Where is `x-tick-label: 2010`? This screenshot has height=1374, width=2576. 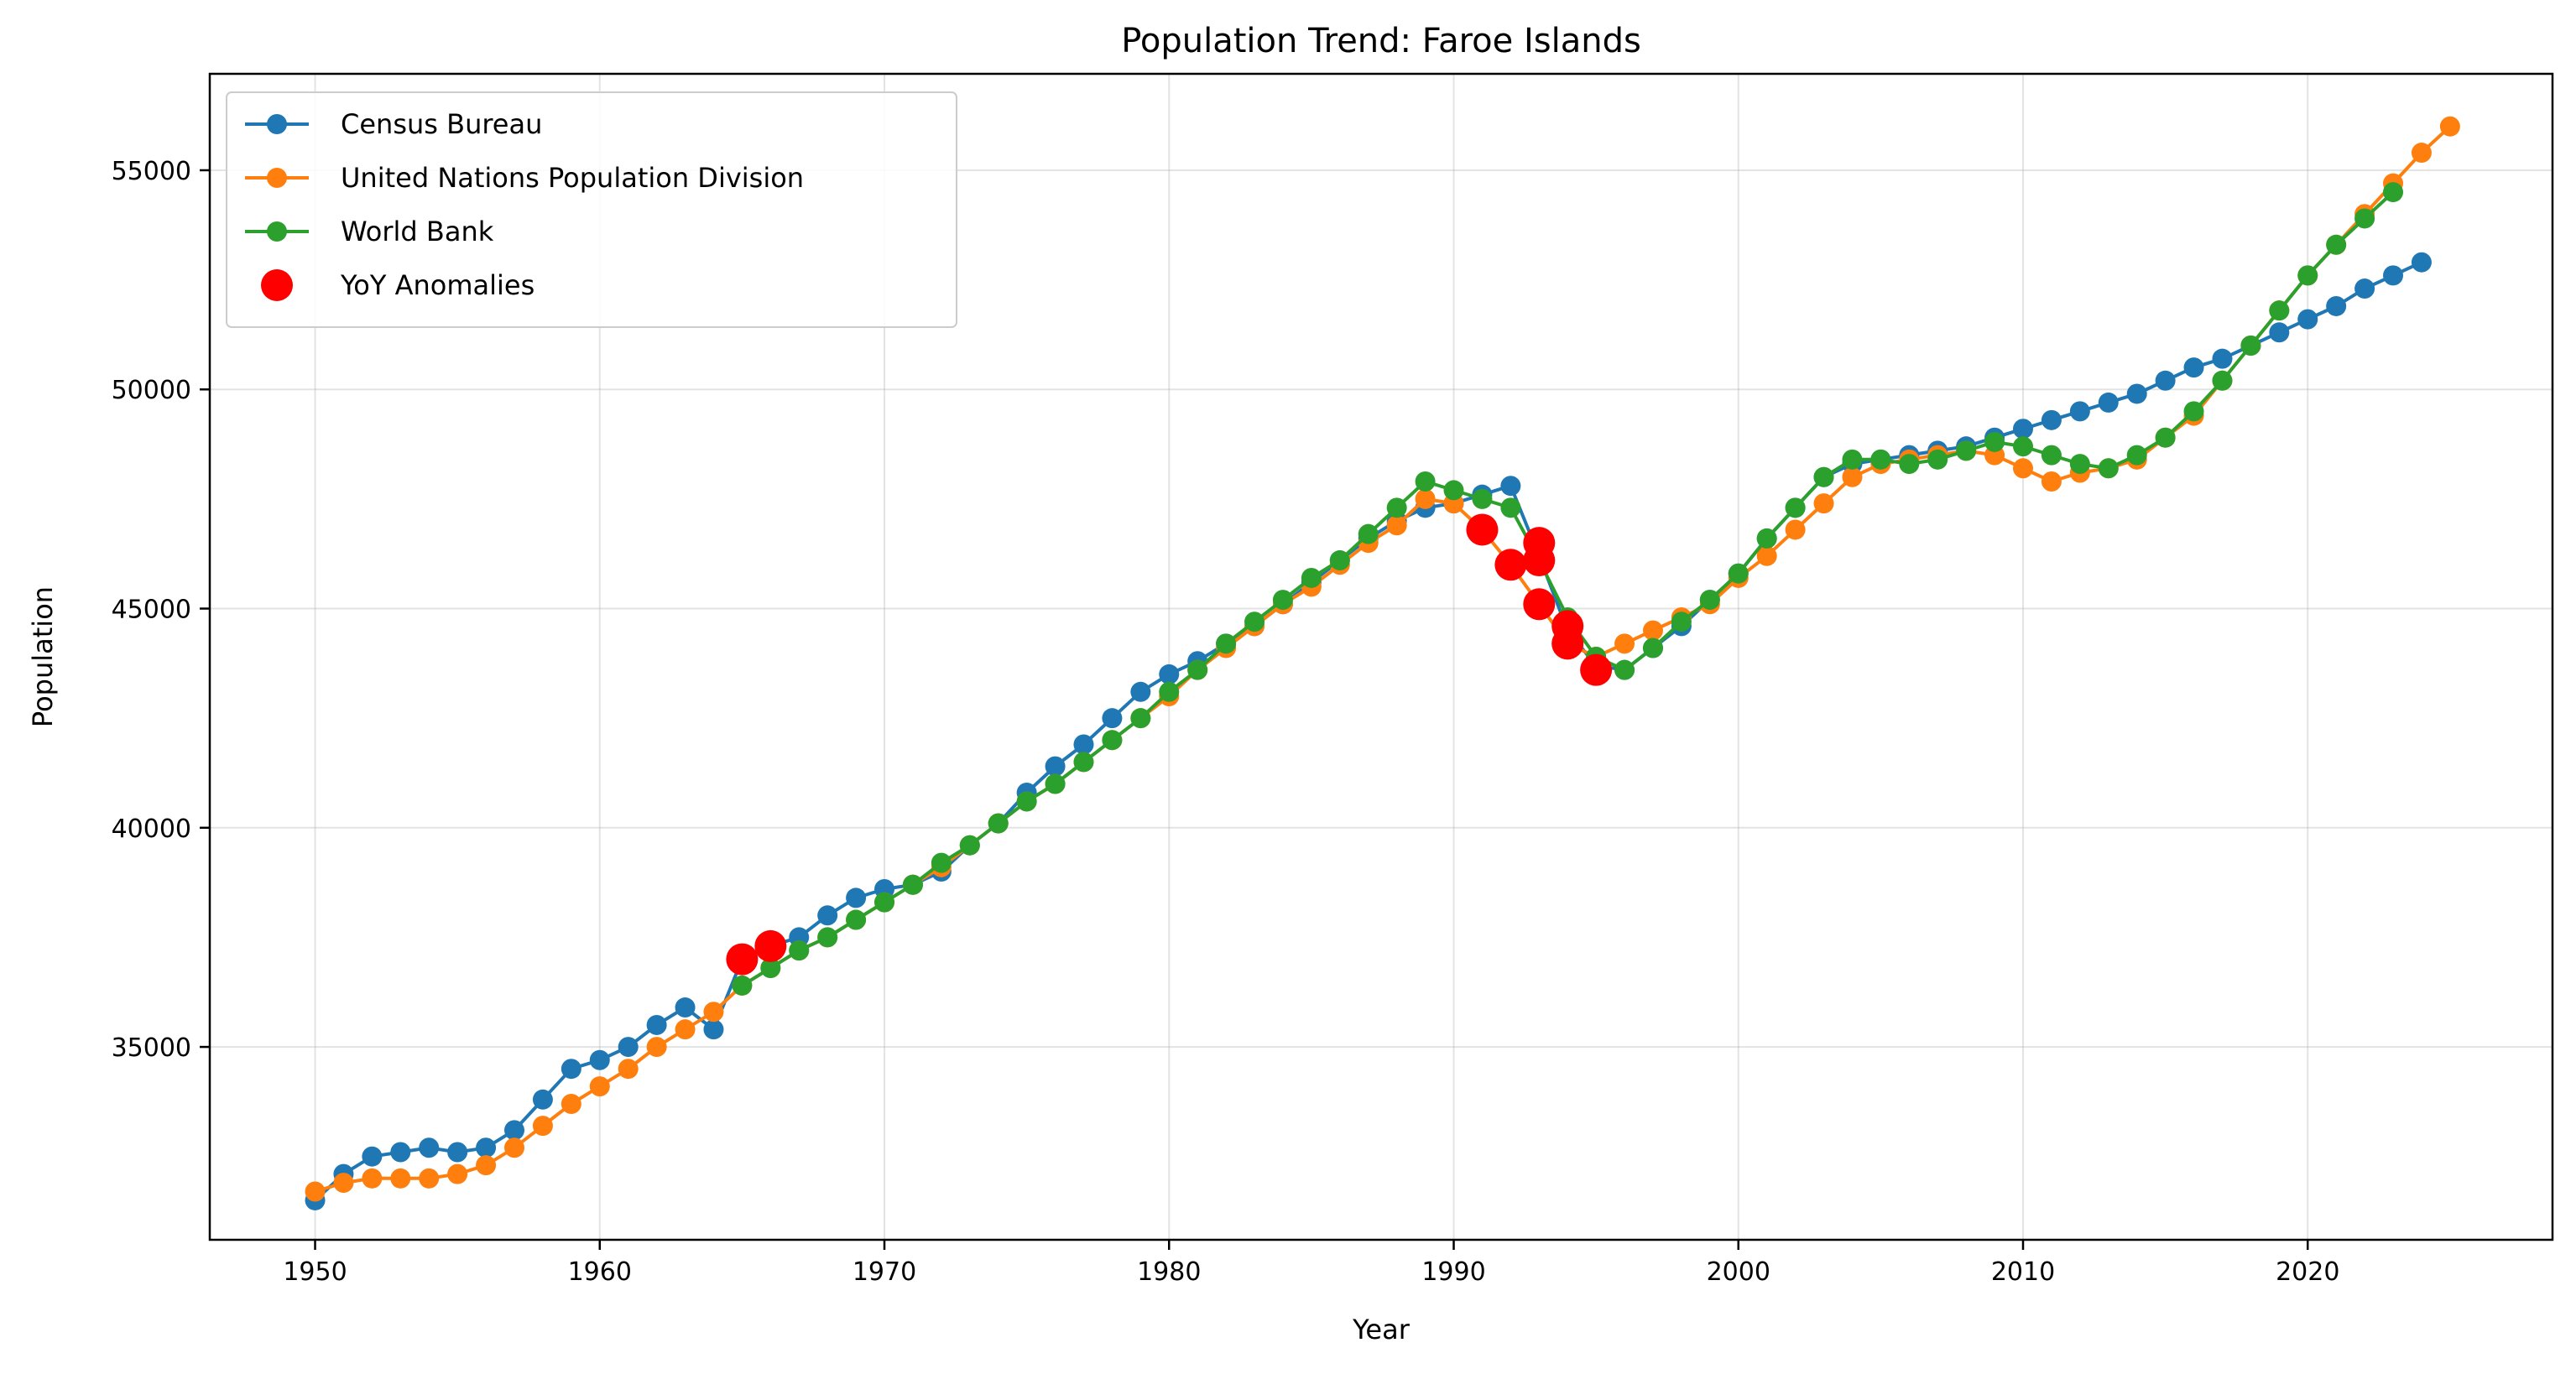 x-tick-label: 2010 is located at coordinates (2023, 1272).